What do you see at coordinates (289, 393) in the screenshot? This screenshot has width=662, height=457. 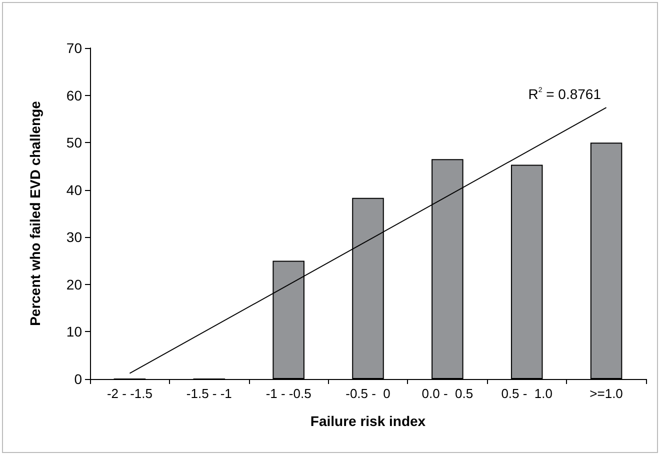 I see `x-tick-label: -1 - -0.5` at bounding box center [289, 393].